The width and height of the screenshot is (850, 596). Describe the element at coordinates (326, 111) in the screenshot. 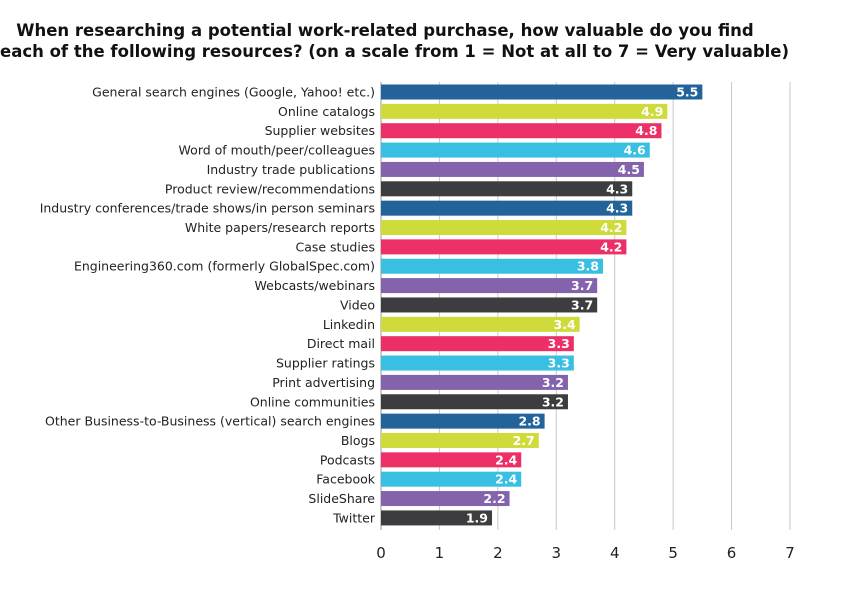

I see `category-label: Online catalogs` at that location.